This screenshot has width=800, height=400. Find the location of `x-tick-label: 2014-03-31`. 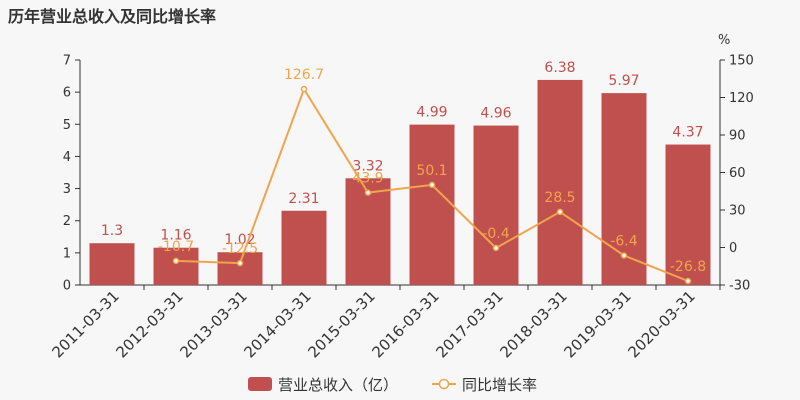

x-tick-label: 2014-03-31 is located at coordinates (277, 324).